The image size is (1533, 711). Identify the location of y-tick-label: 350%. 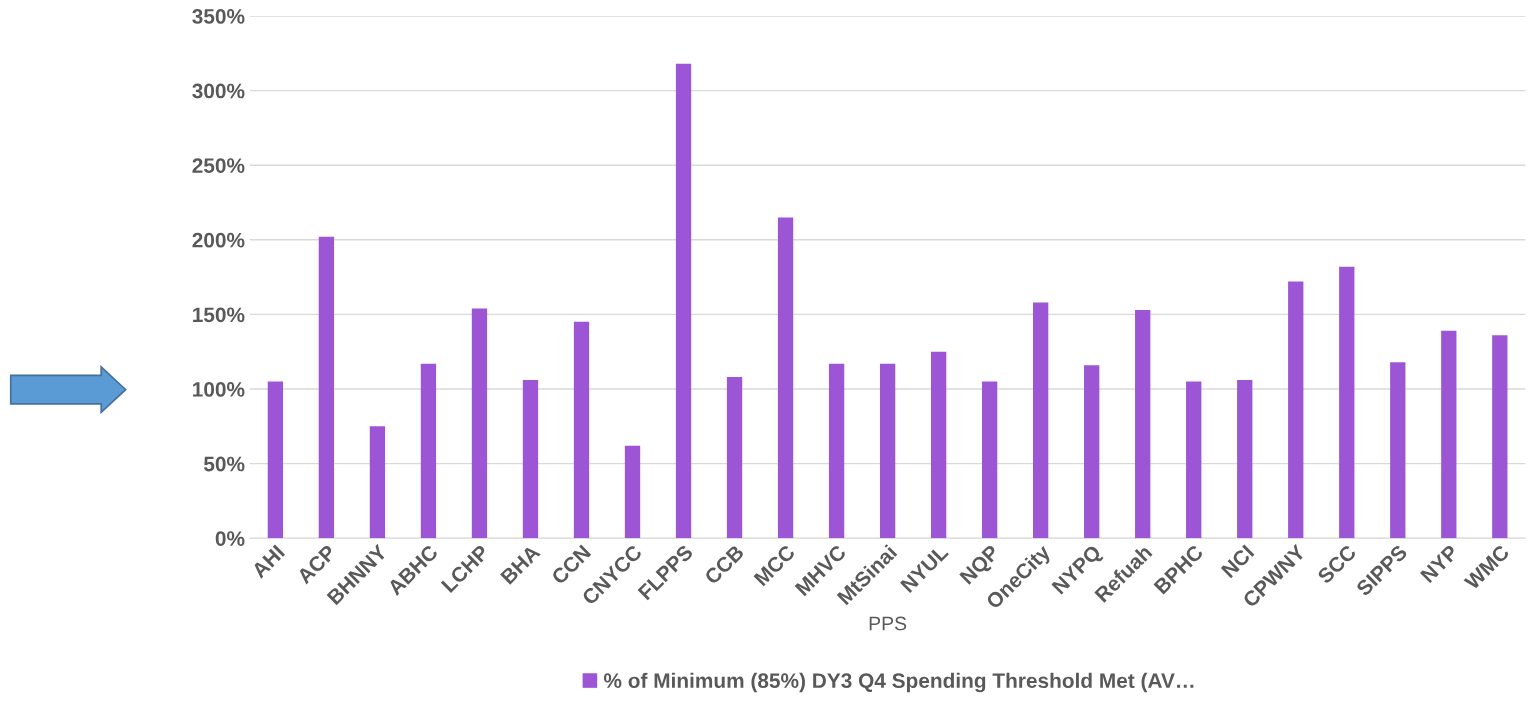
(218, 16).